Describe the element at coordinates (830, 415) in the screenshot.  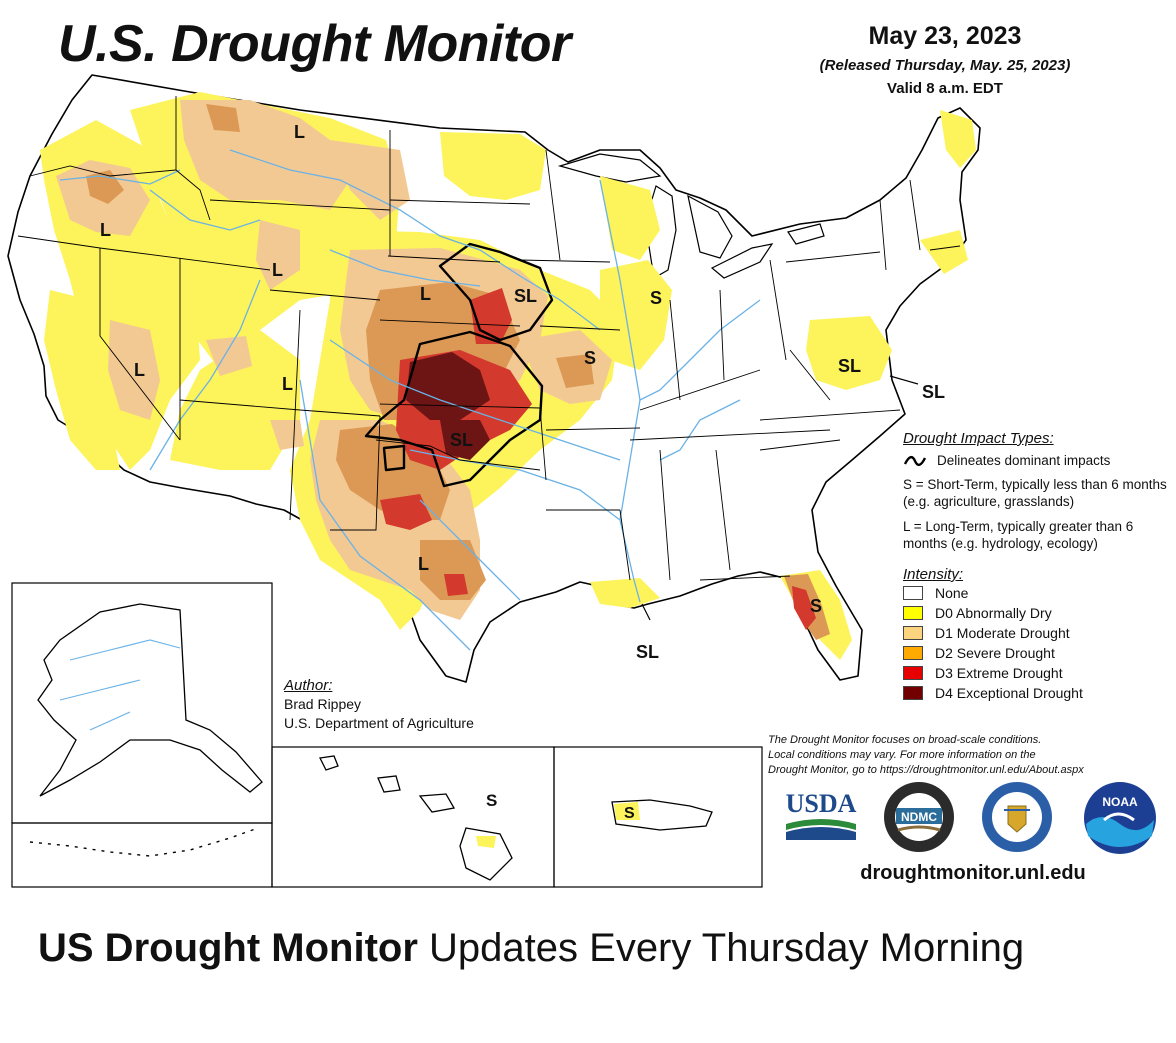
I see `border-va-nc` at that location.